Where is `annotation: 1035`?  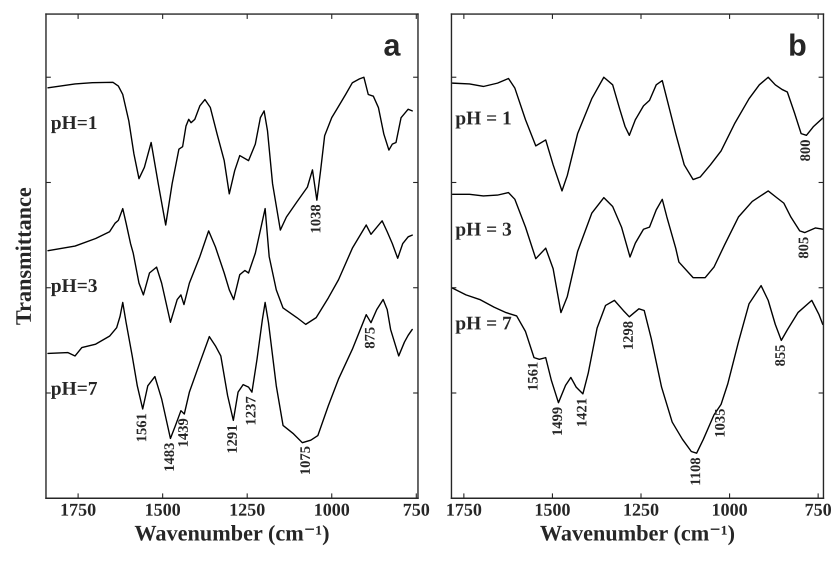 annotation: 1035 is located at coordinates (719, 423).